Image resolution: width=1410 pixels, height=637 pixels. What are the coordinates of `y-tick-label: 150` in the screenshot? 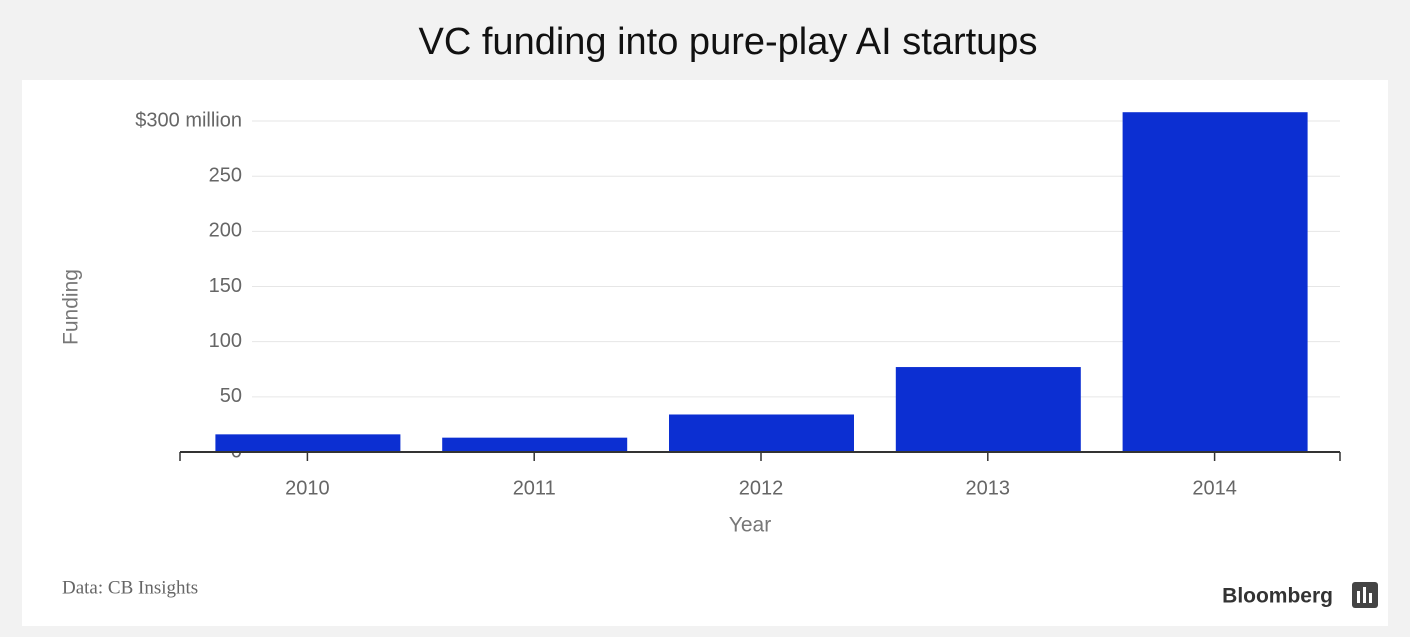 It's located at (225, 286).